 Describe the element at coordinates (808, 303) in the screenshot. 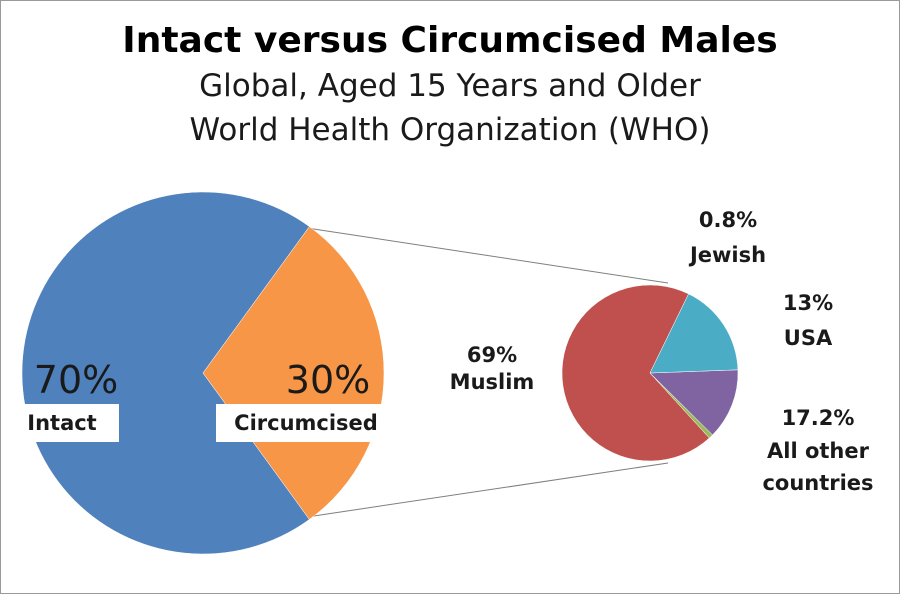

I see `slice-value-usa: 13%` at that location.